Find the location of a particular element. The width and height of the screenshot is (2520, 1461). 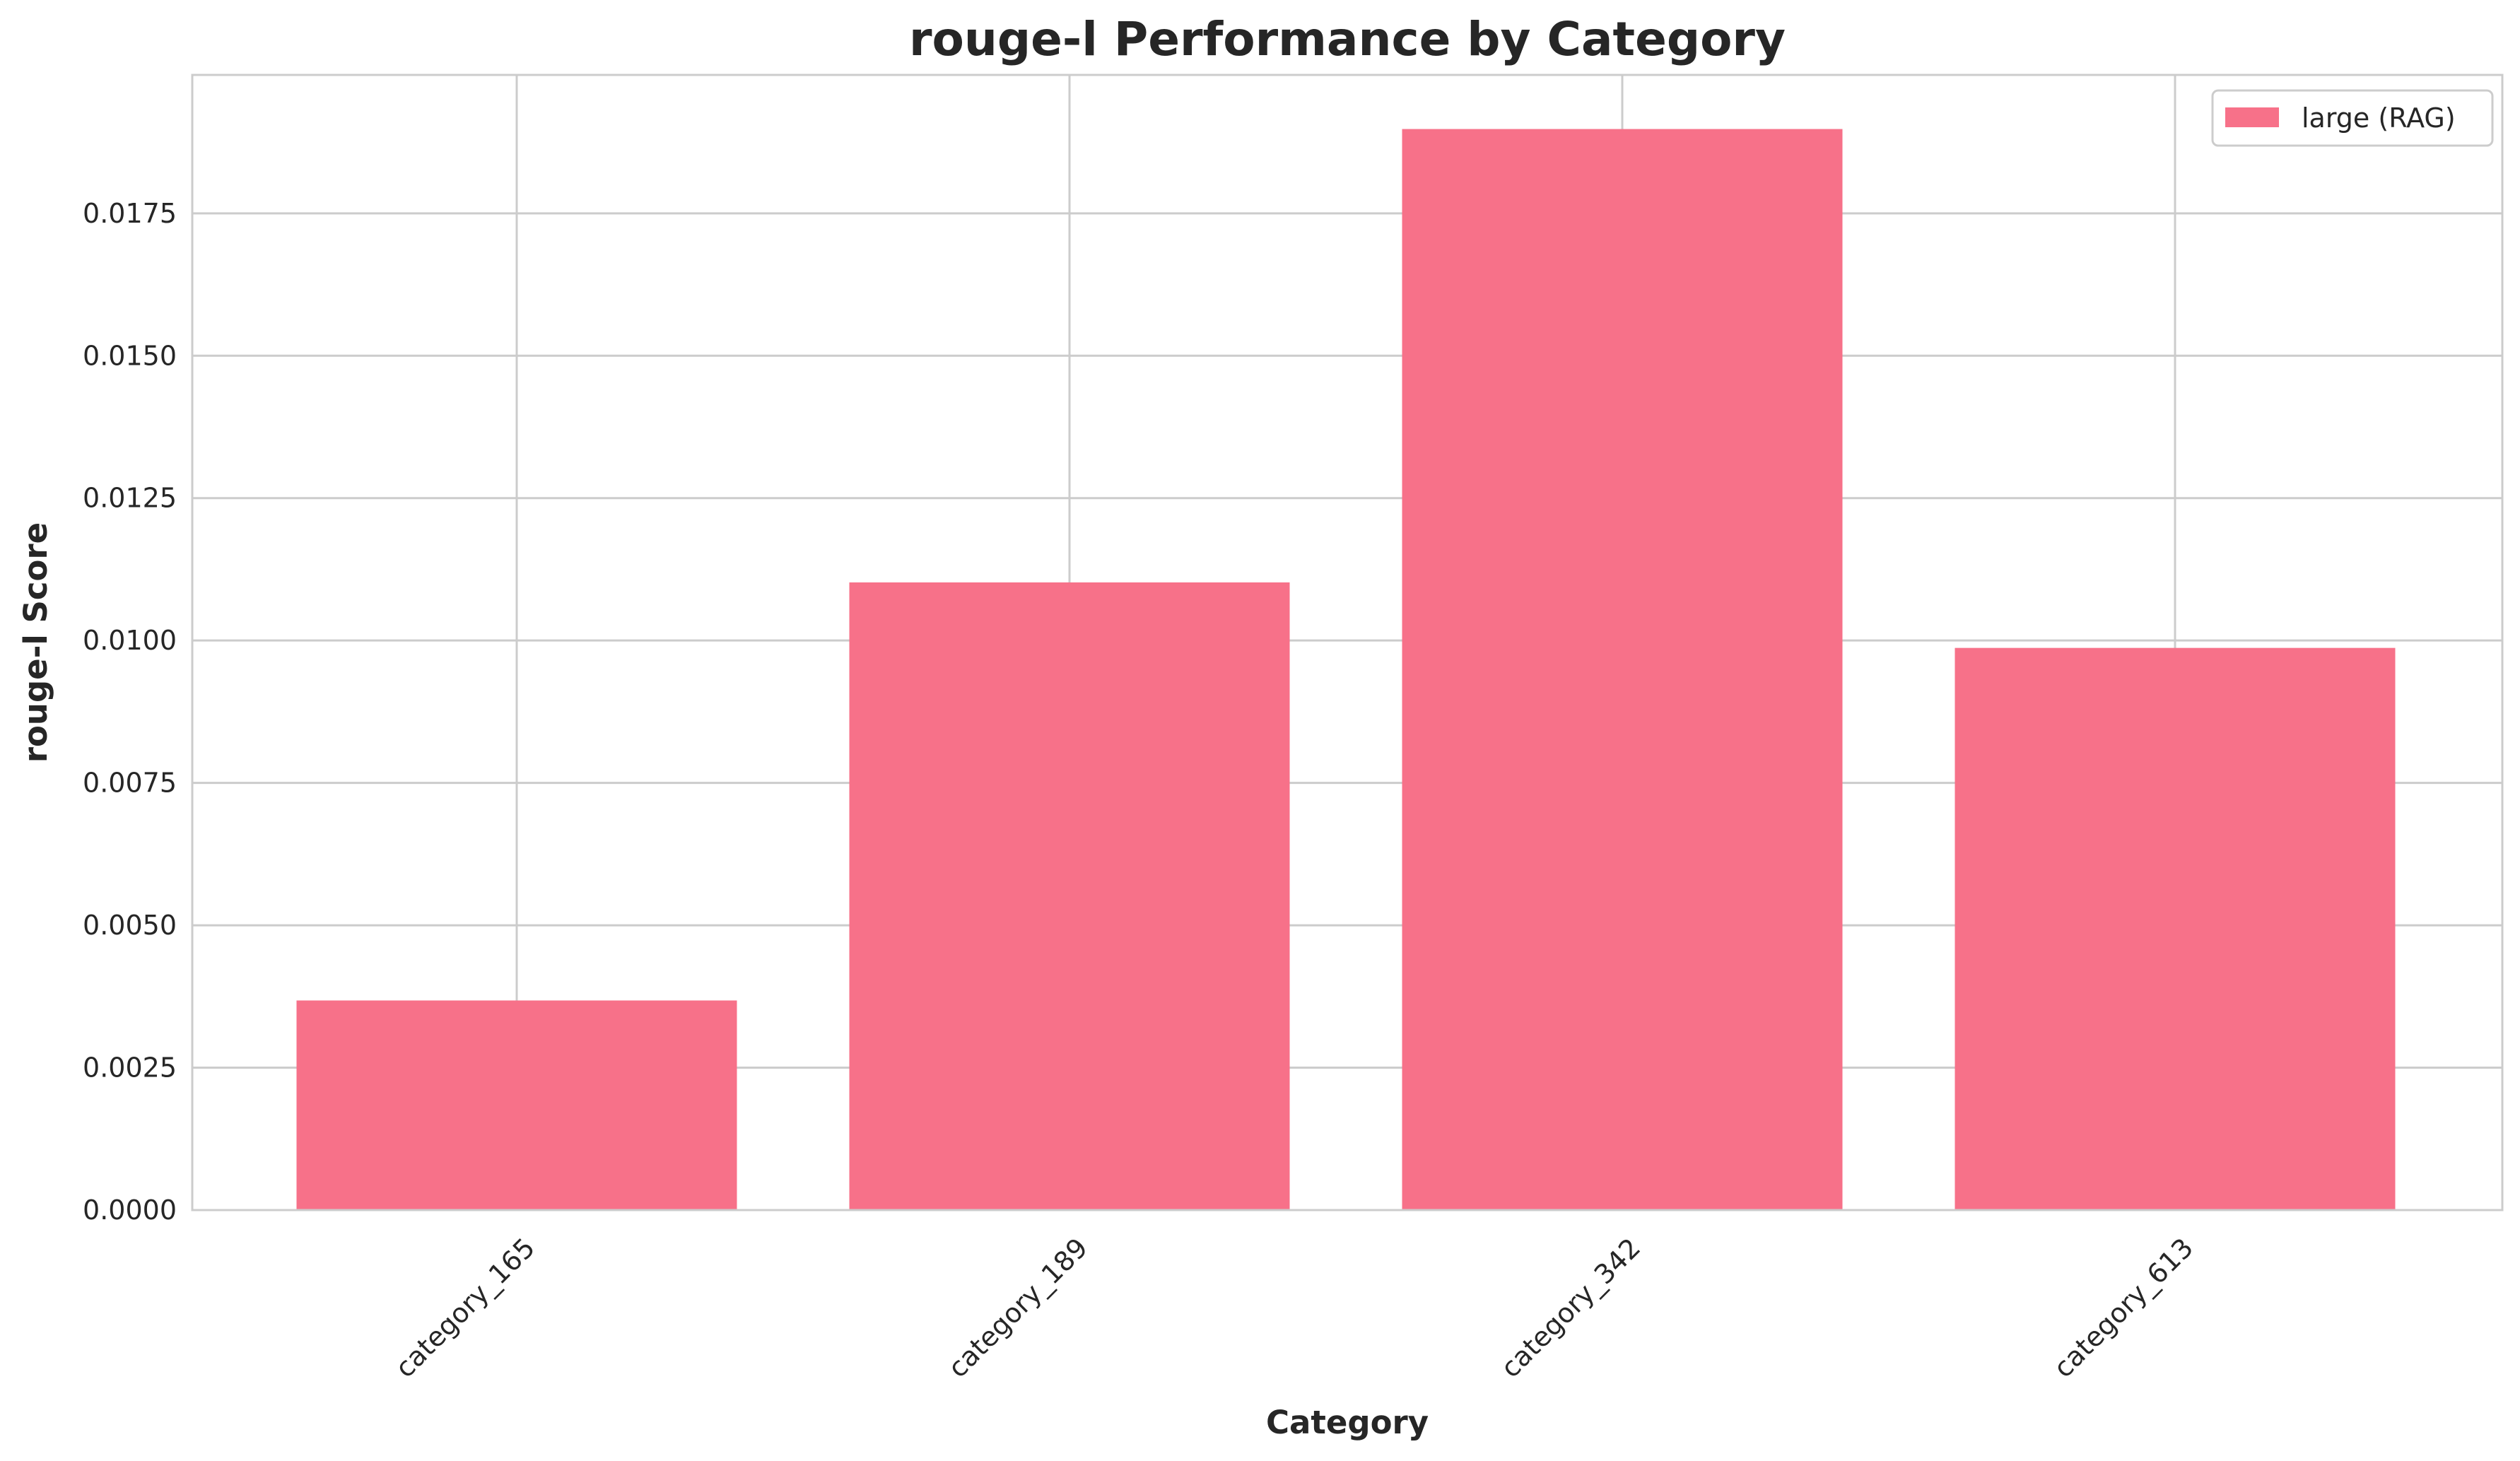

y-axis-label: rouge-l Score is located at coordinates (35, 642).